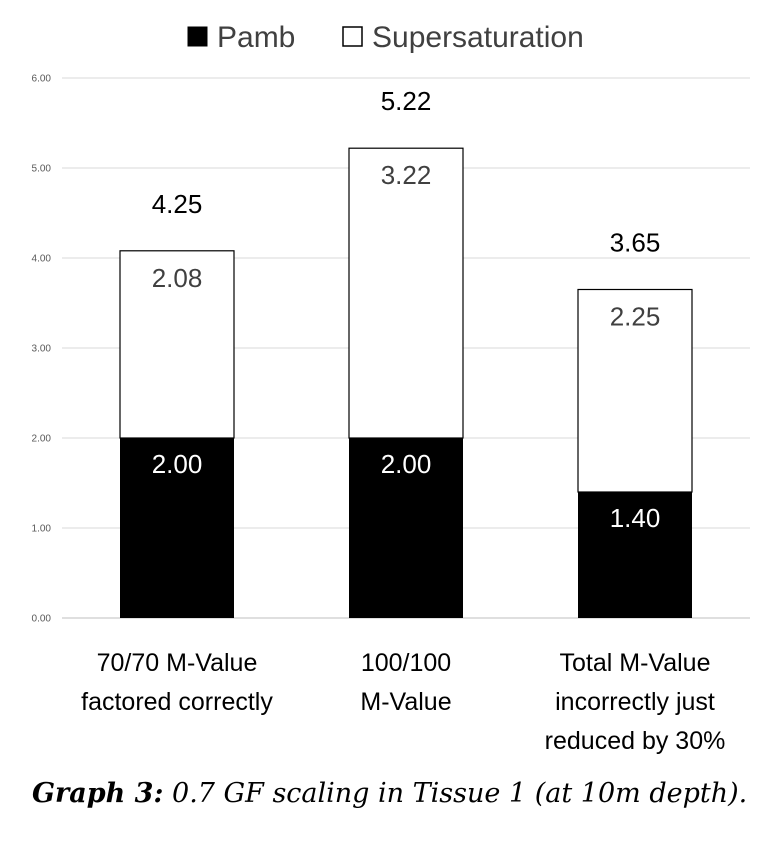  Describe the element at coordinates (42, 529) in the screenshot. I see `y-tick-label: 1.00` at that location.